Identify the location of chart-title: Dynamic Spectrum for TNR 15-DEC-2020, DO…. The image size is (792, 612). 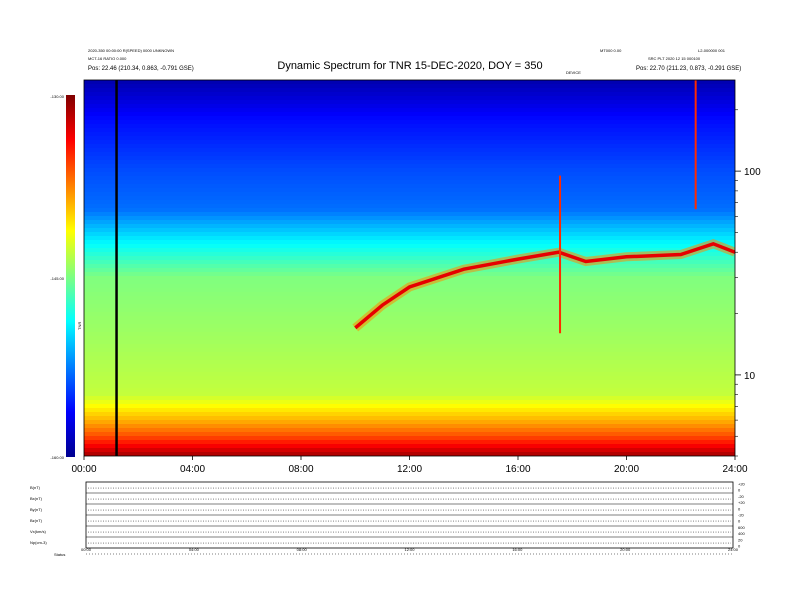
(409, 66).